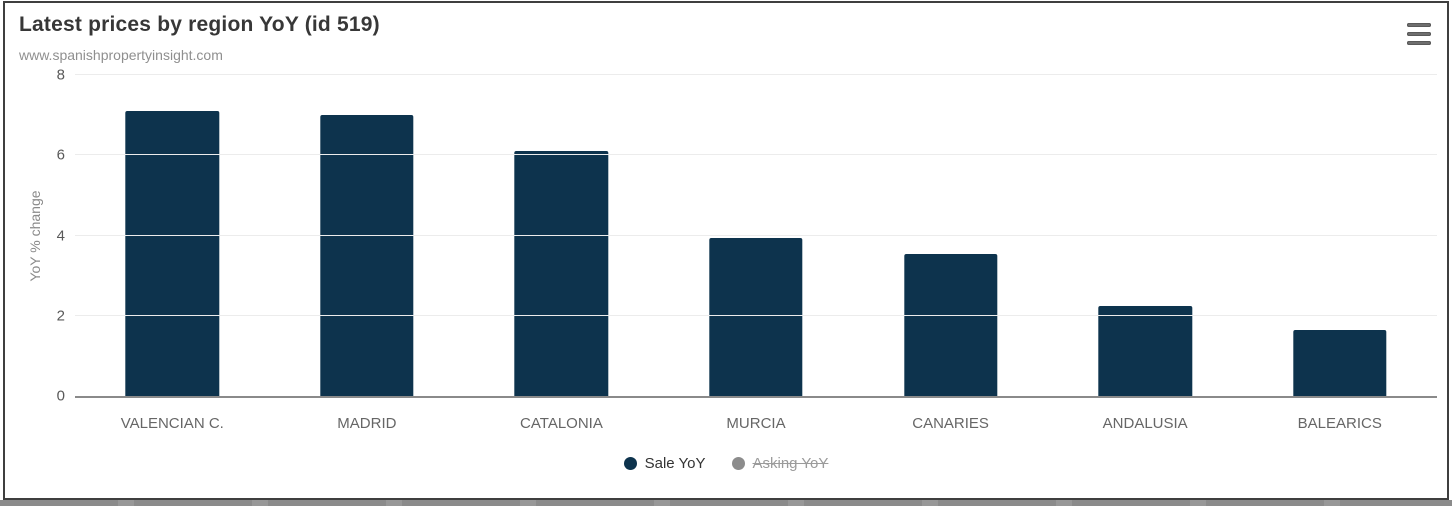 The width and height of the screenshot is (1452, 506). I want to click on bar-column: MADRID, so click(367, 253).